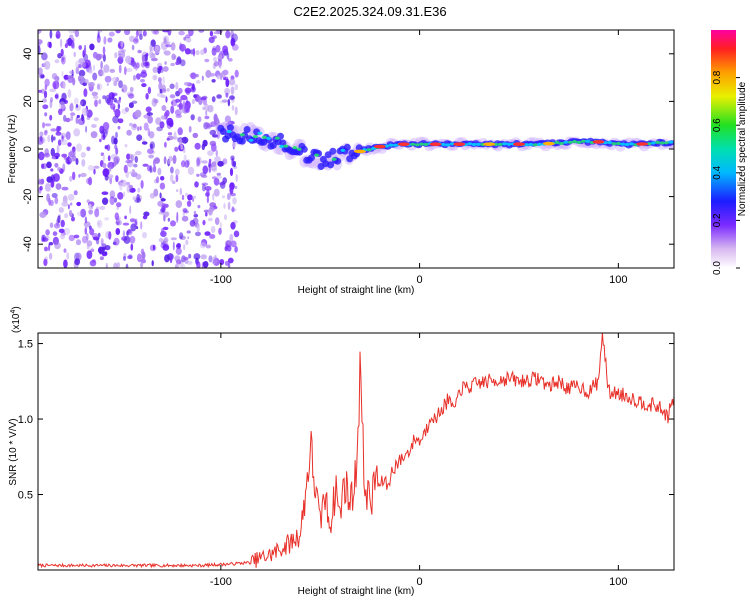 Image resolution: width=750 pixels, height=600 pixels. I want to click on spectrogram-y-tick-label: -40, so click(28, 244).